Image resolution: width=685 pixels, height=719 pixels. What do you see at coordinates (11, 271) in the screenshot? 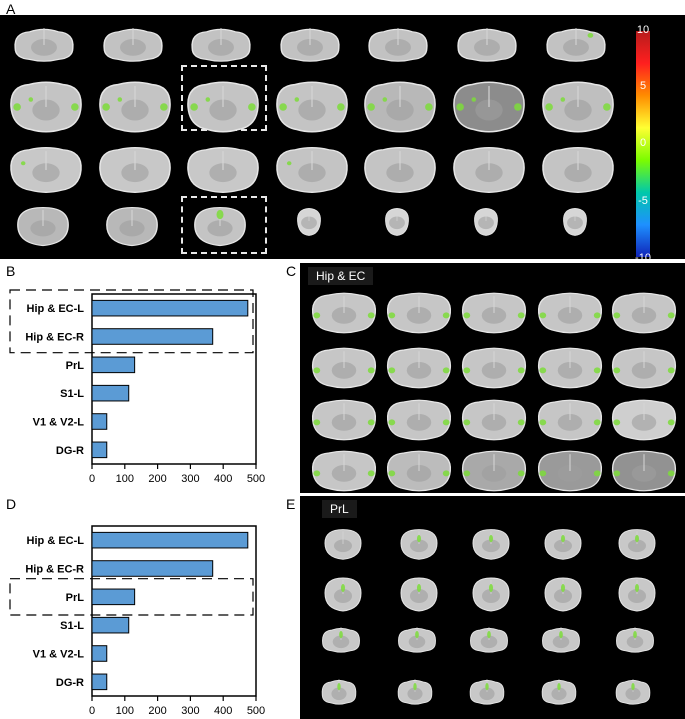
I see `panel-label-b: B` at bounding box center [11, 271].